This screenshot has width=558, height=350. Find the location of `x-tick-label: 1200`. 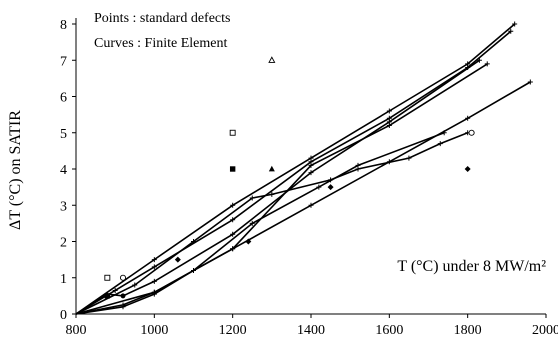

x-tick-label: 1200 is located at coordinates (233, 330).